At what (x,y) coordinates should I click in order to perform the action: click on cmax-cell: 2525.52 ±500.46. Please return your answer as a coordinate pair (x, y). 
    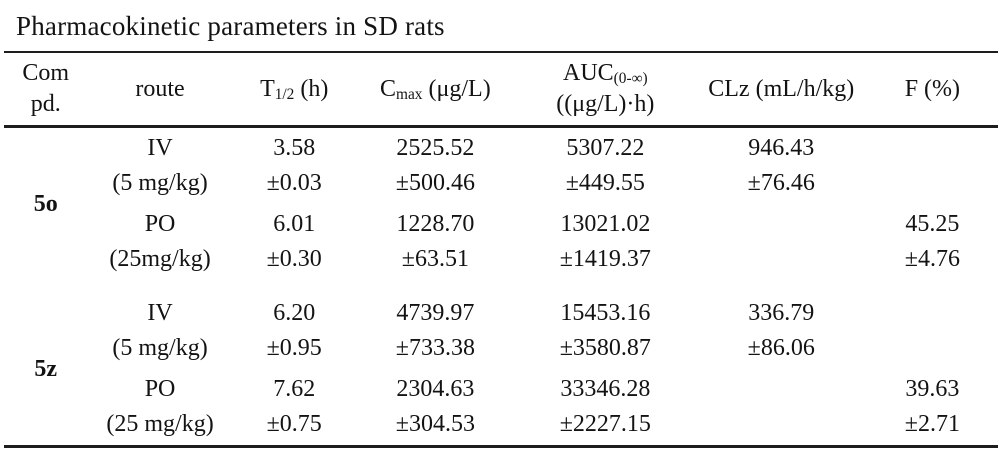
    Looking at the image, I should click on (435, 166).